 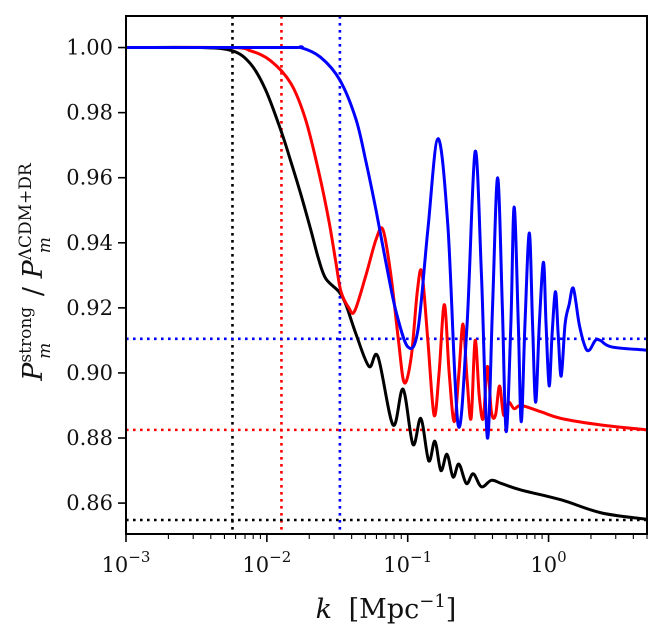 What do you see at coordinates (26, 211) in the screenshot?
I see `y-label-den-sup: ΛCDM+DR` at bounding box center [26, 211].